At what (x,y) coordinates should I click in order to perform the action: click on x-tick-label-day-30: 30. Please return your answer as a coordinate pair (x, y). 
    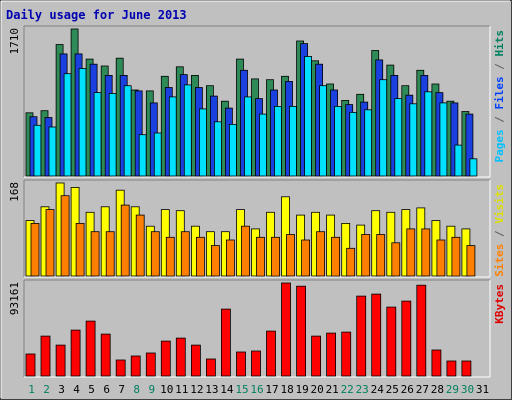
    Looking at the image, I should click on (467, 389).